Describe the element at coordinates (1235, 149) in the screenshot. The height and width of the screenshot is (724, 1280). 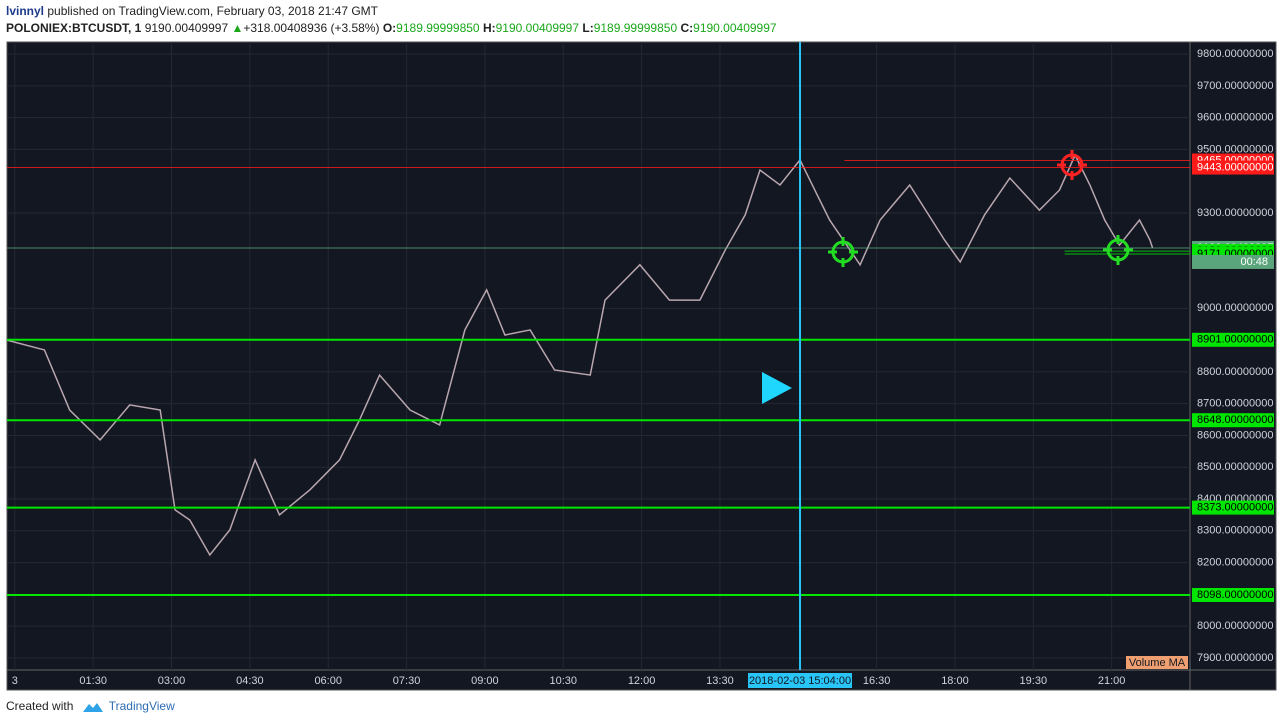
I see `y-tick-label: 9500.00000000` at that location.